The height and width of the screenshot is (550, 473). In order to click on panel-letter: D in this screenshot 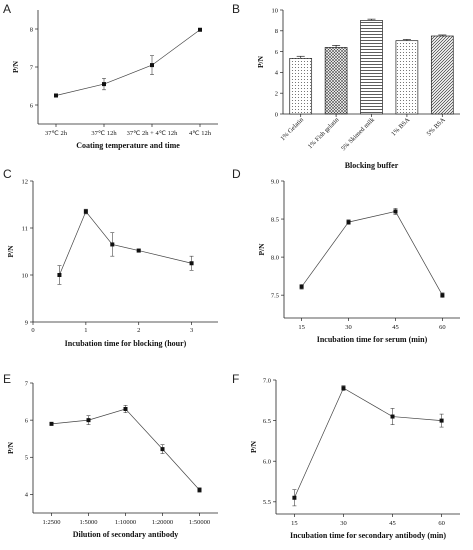, I will do `click(236, 174)`.